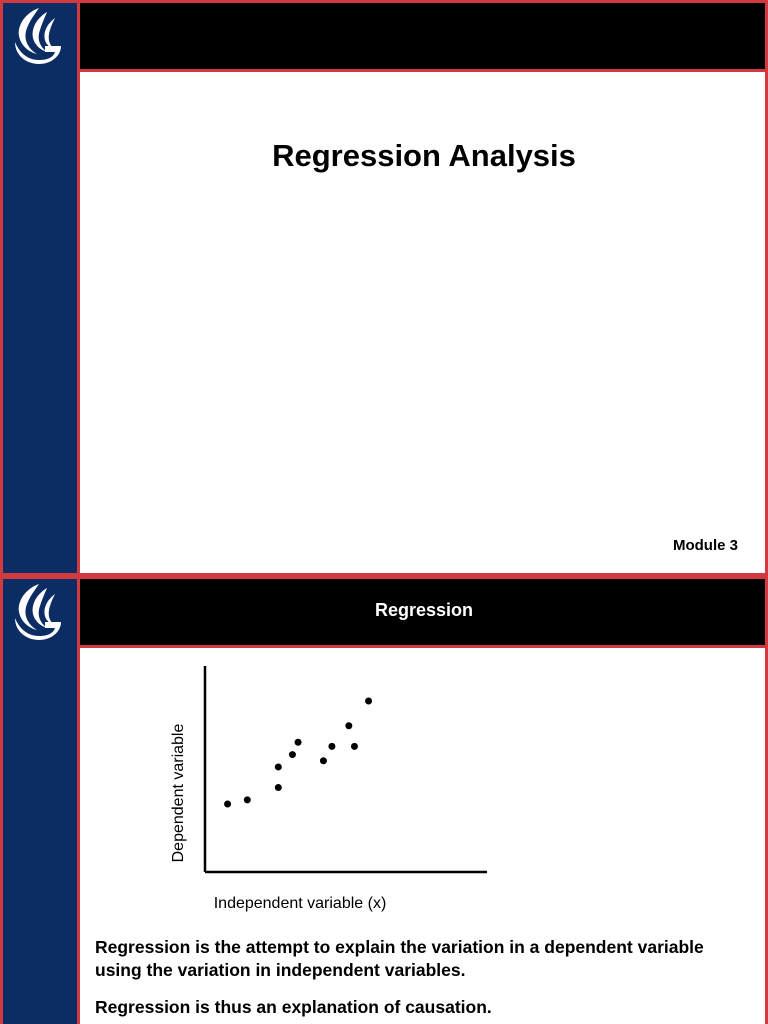 The width and height of the screenshot is (768, 1024). What do you see at coordinates (178, 793) in the screenshot?
I see `y-axis-label: Dependent variable` at bounding box center [178, 793].